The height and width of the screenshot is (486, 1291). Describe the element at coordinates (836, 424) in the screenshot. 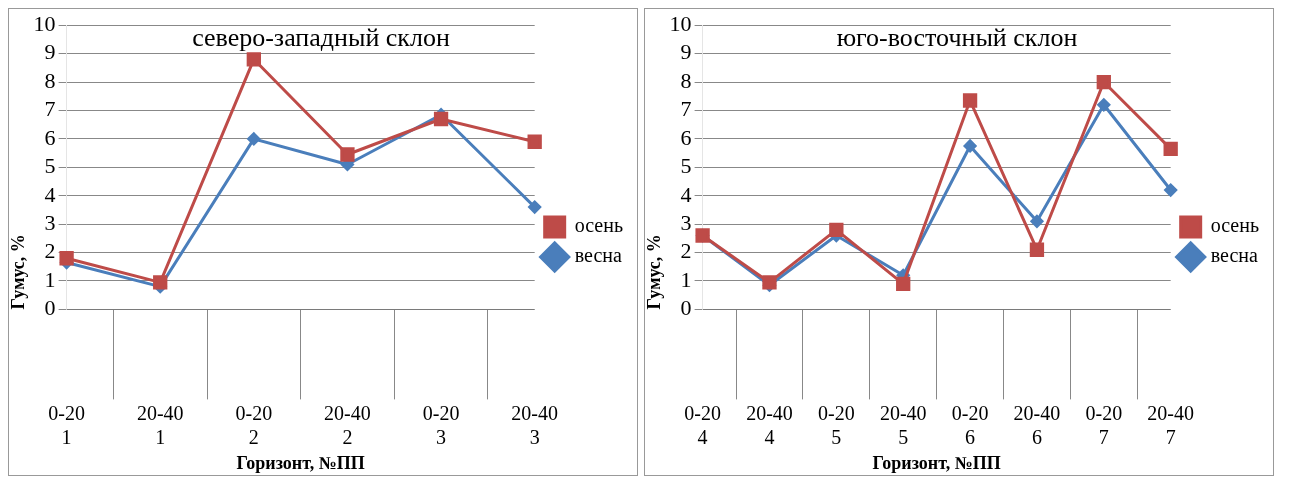

I see `x-tick-label: 0-20 5` at that location.